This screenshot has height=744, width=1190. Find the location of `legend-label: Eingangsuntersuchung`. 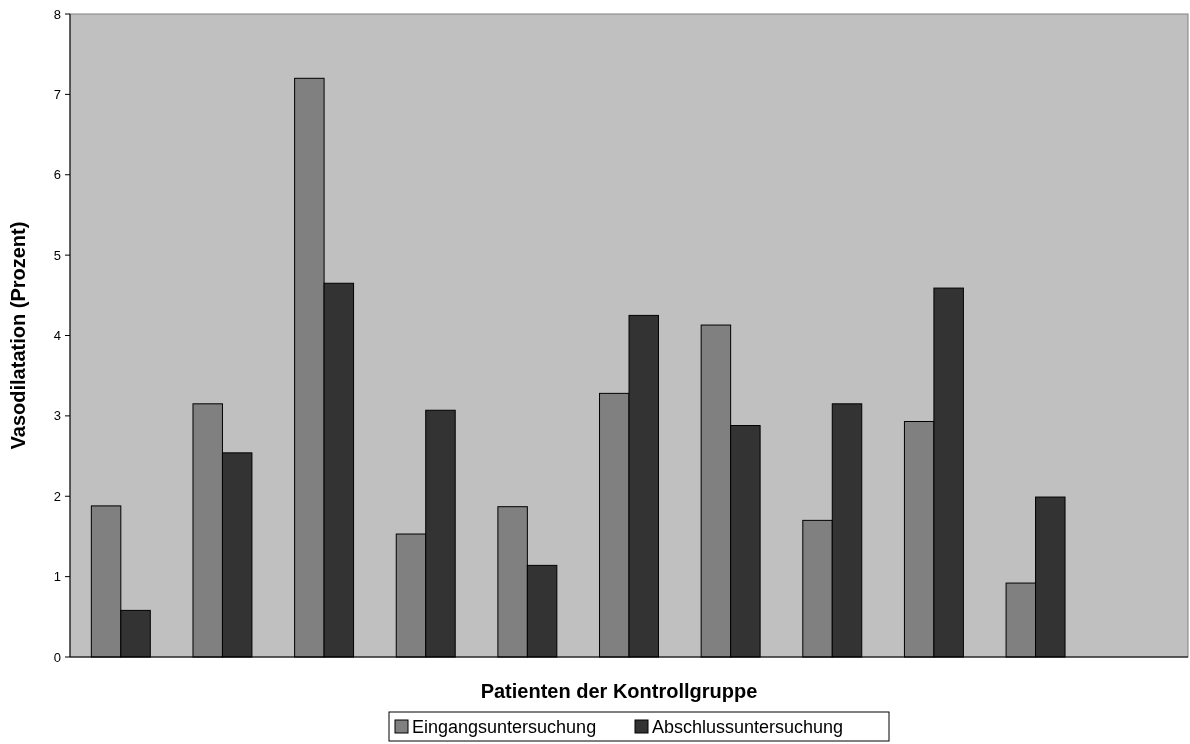

legend-label: Eingangsuntersuchung is located at coordinates (504, 727).